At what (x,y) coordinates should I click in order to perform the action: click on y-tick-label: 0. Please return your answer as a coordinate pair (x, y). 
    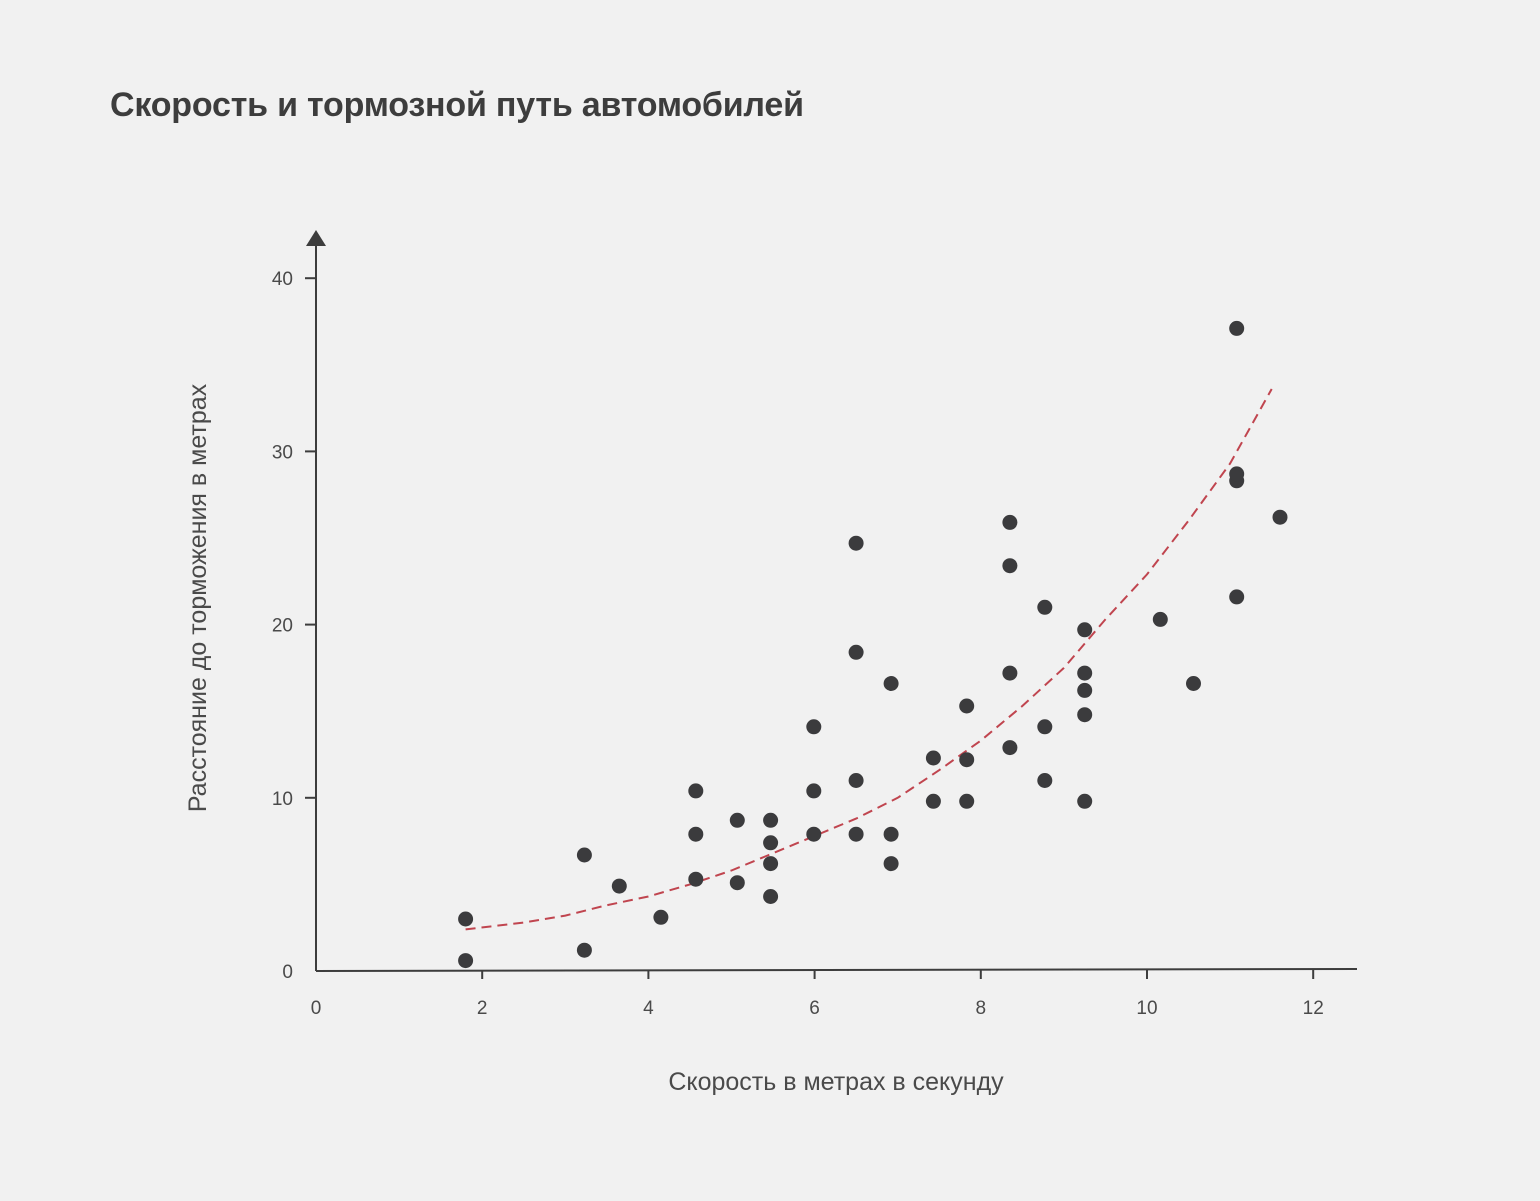
    Looking at the image, I should click on (287, 972).